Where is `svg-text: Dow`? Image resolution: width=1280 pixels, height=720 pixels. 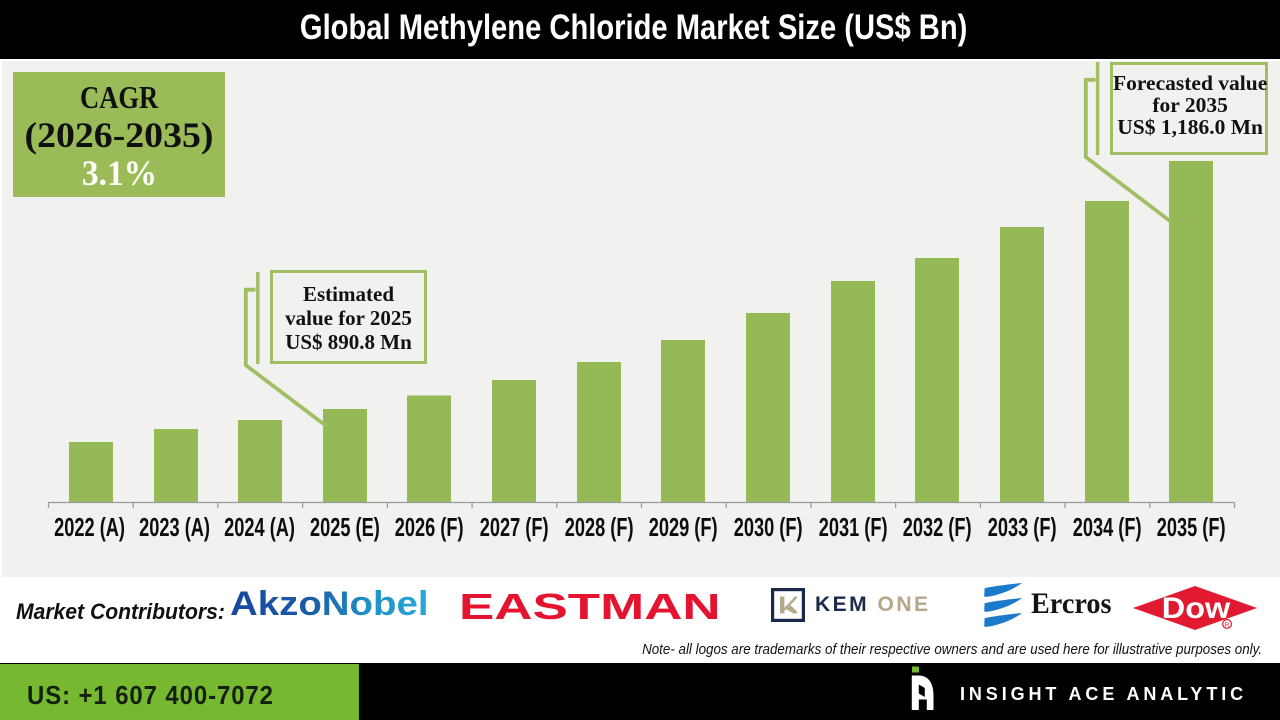
svg-text: Dow is located at coordinates (1196, 608).